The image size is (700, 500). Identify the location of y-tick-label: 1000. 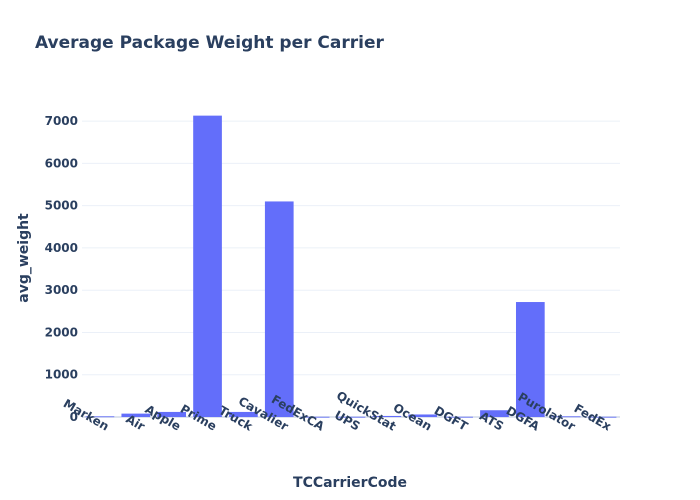
(61, 375).